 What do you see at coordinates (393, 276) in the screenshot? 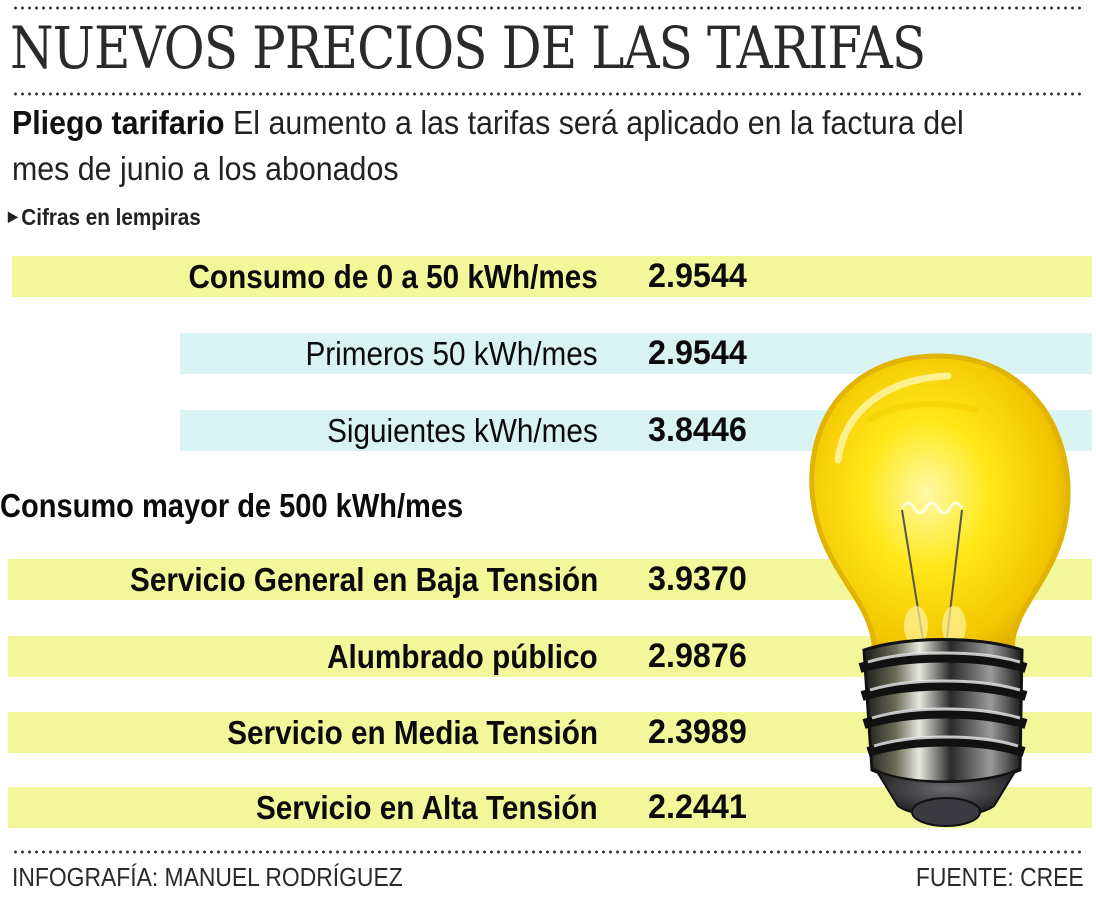
I see `row-label: Consumo de 0 a 50 kWh/mes` at bounding box center [393, 276].